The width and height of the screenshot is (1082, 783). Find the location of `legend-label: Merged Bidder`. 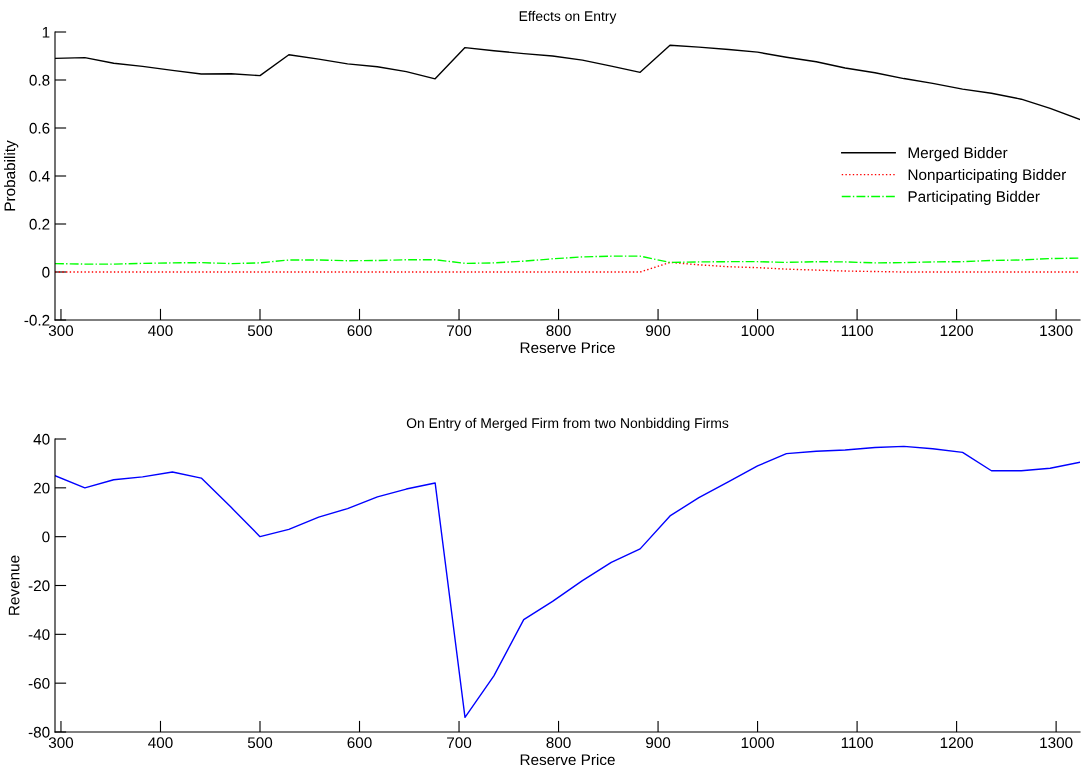

legend-label: Merged Bidder is located at coordinates (958, 154).